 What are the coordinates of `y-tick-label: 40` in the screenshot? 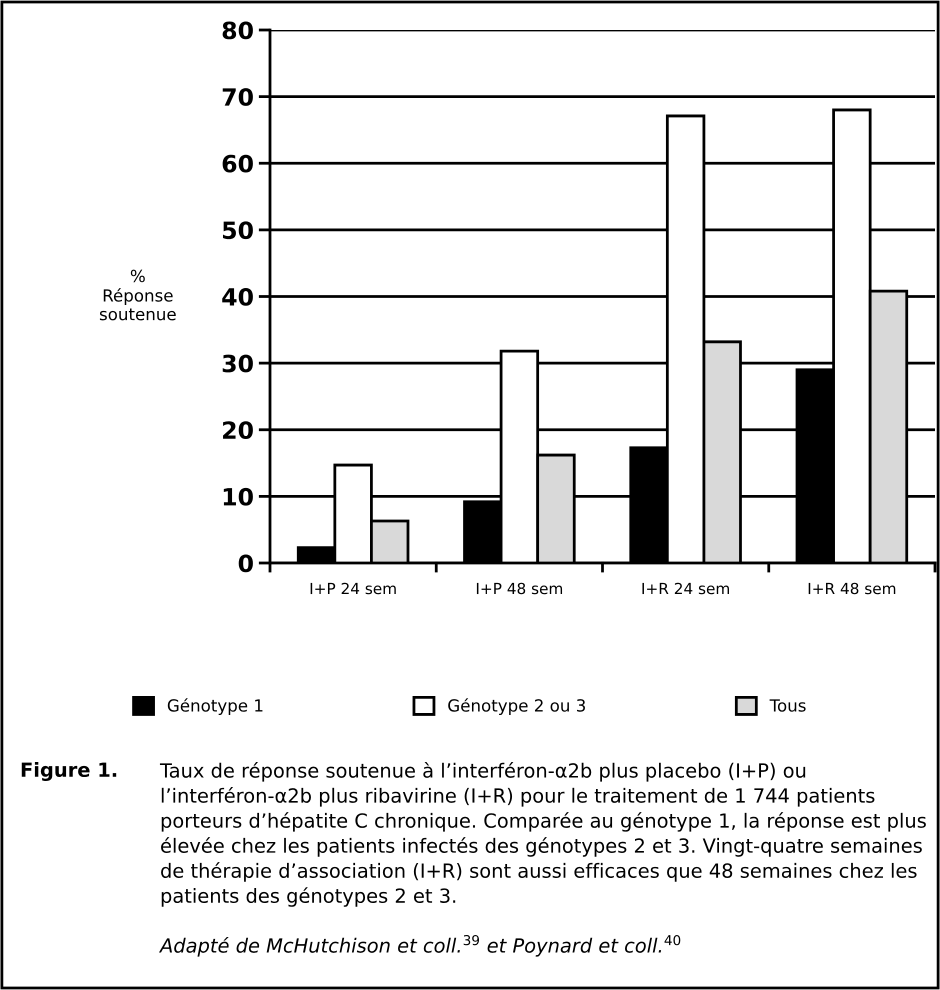 It's located at (237, 297).